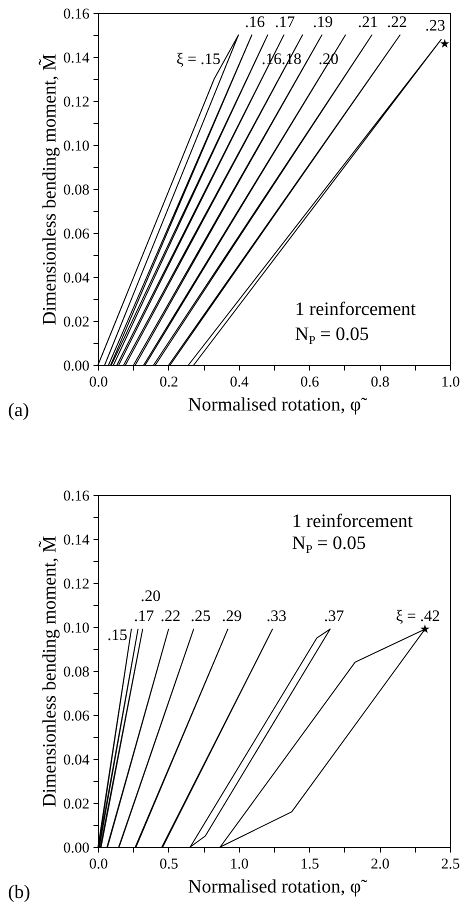 The width and height of the screenshot is (466, 922). Describe the element at coordinates (310, 382) in the screenshot. I see `x-tick-label: 0.6` at that location.